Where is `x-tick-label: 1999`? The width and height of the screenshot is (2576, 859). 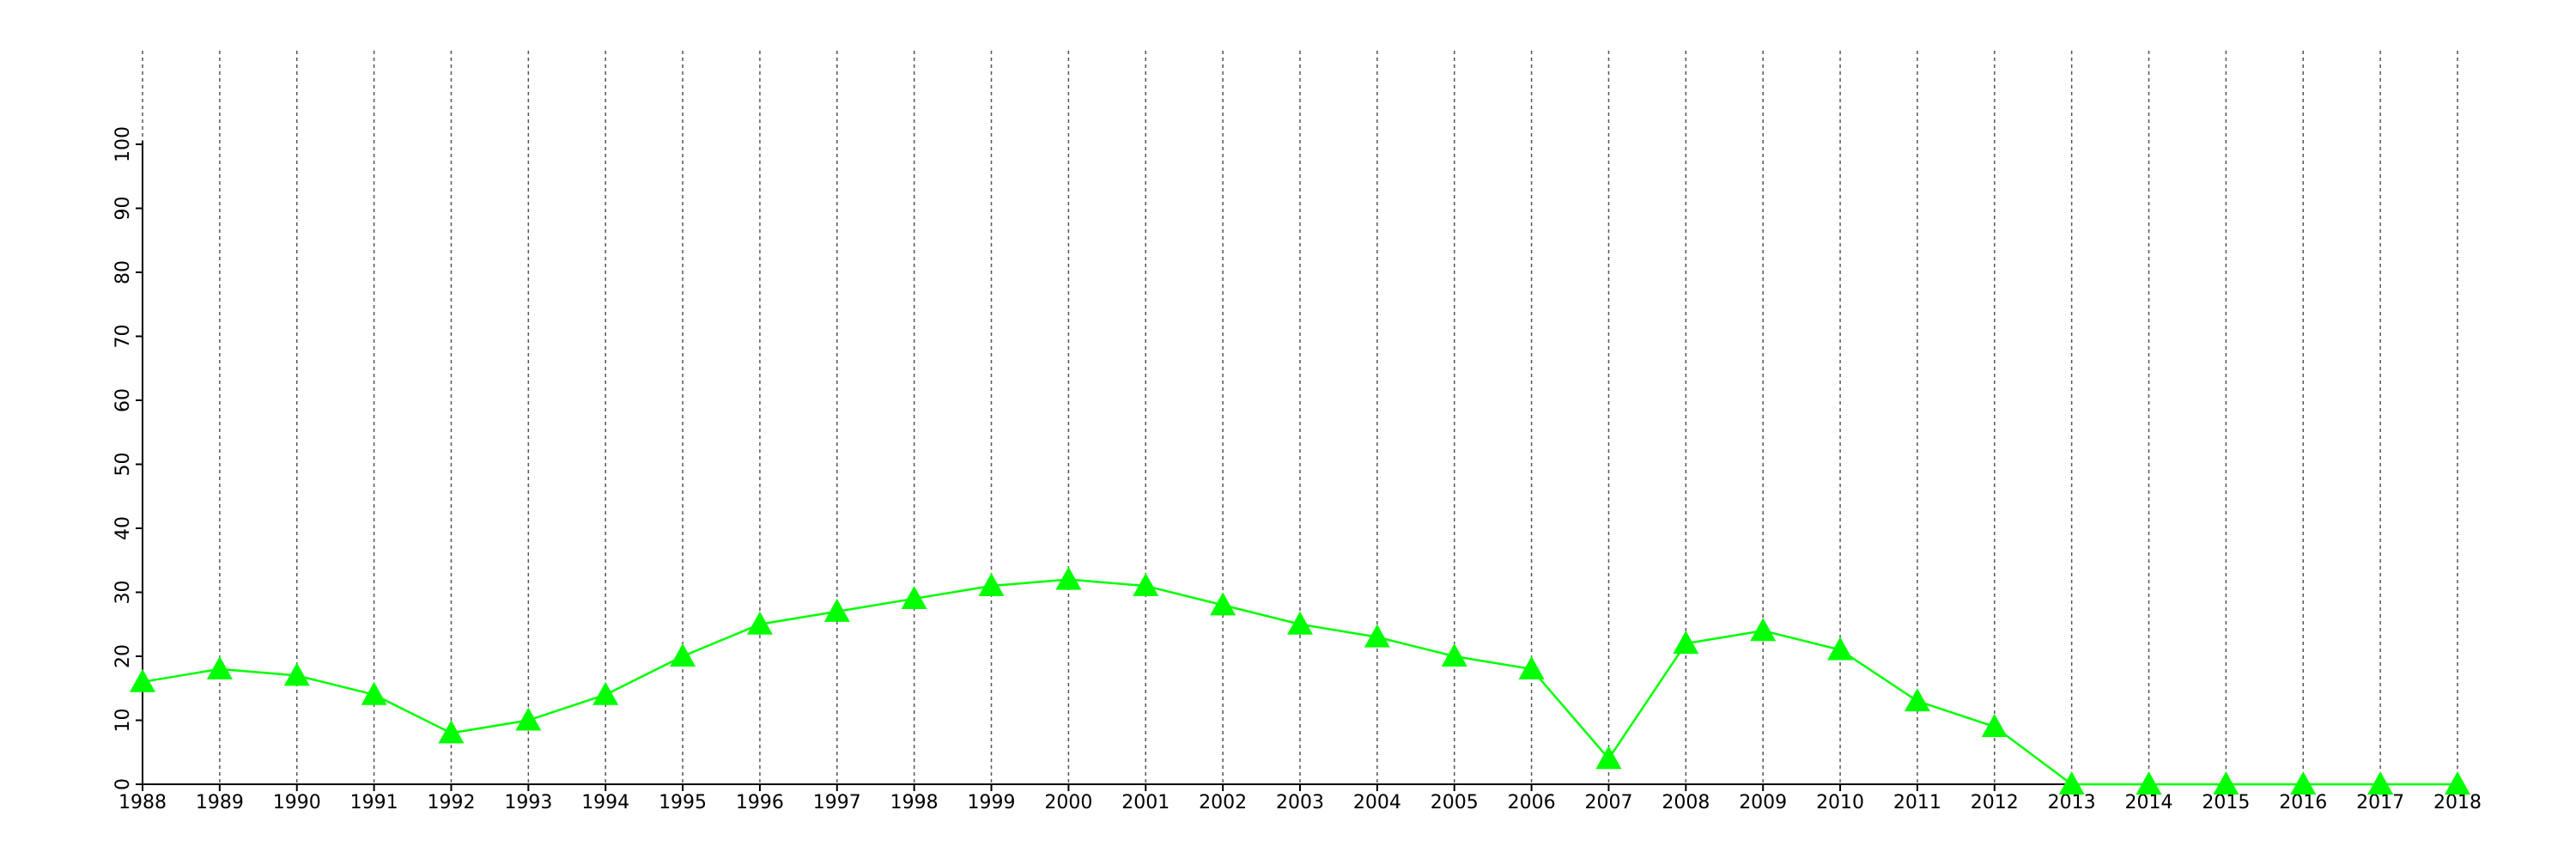 x-tick-label: 1999 is located at coordinates (992, 803).